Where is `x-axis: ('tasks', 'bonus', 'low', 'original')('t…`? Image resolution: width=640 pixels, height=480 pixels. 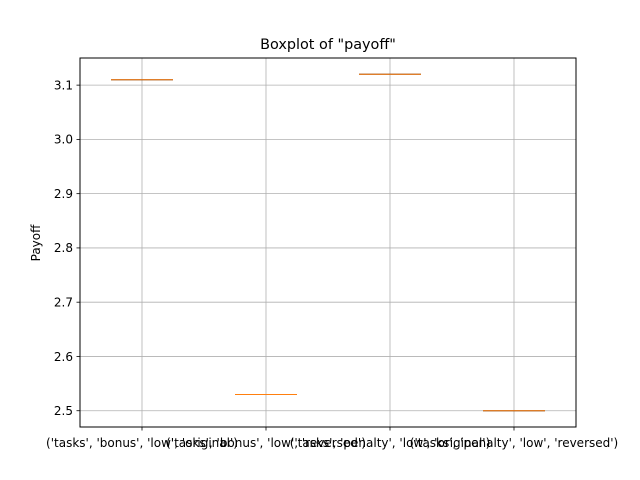
x-axis: ('tasks', 'bonus', 'low', 'original')('t… is located at coordinates (332, 438).